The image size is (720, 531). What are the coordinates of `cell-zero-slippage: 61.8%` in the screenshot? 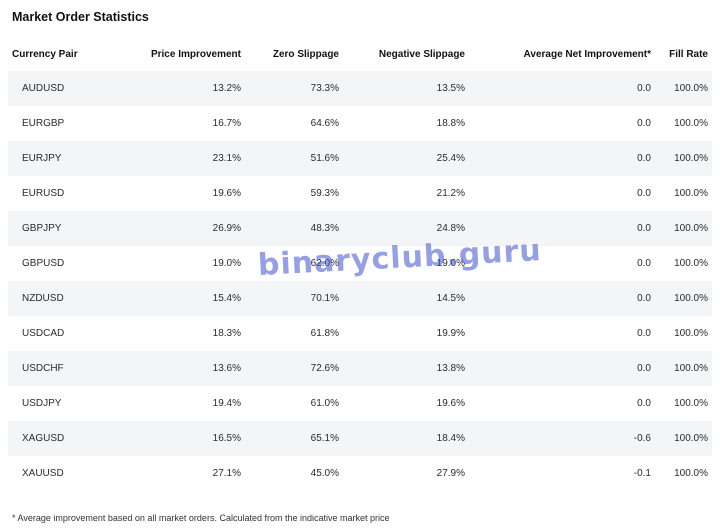 It's located at (294, 333).